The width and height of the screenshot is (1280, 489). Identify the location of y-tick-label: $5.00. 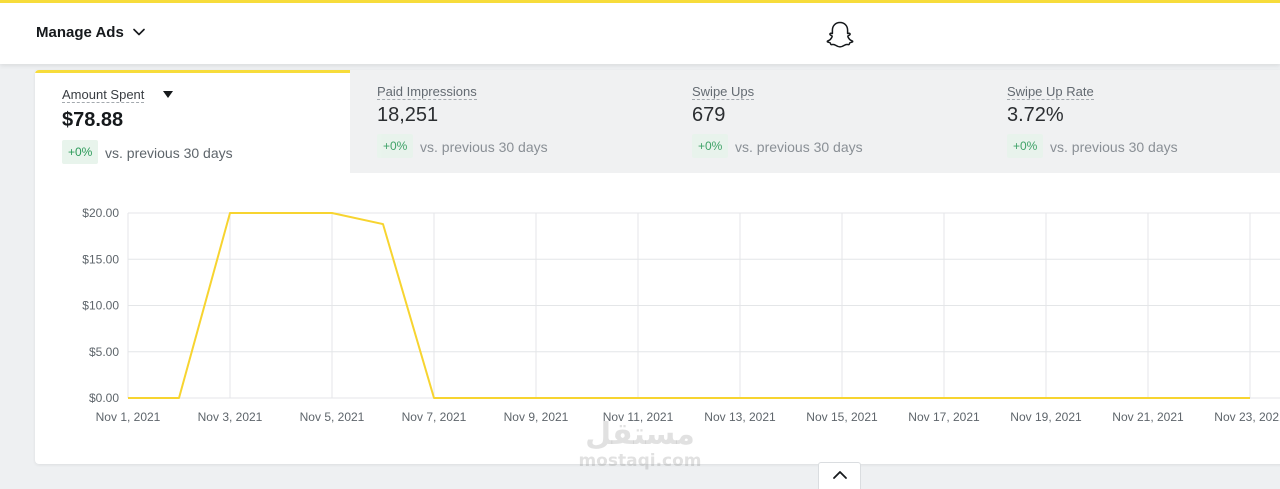
(104, 352).